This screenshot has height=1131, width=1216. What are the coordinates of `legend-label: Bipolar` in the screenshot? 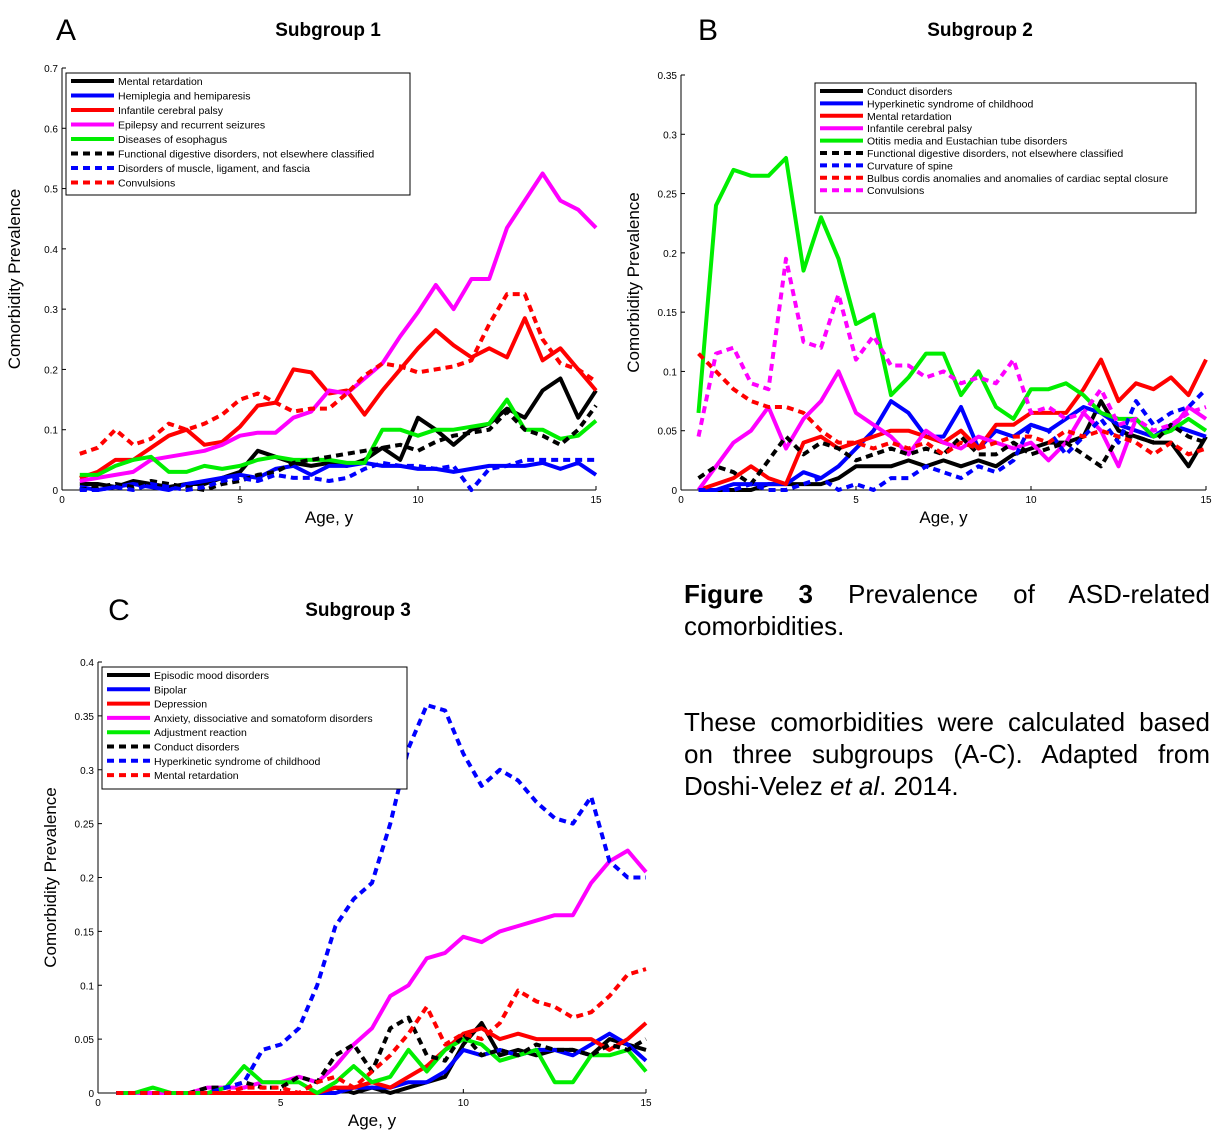 It's located at (170, 690).